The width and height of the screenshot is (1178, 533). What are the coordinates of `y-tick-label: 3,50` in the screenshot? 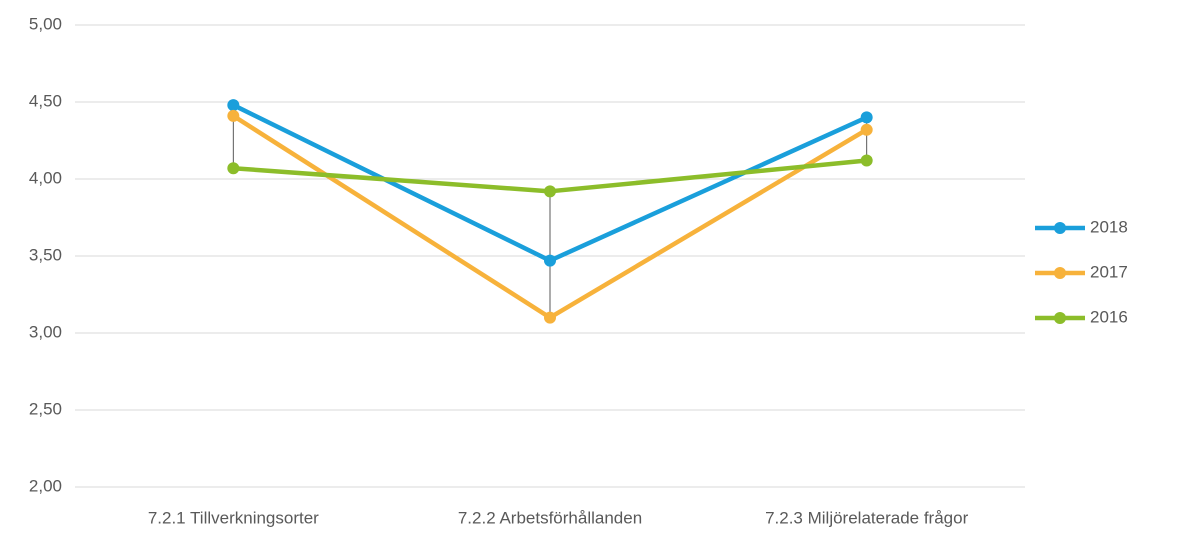 It's located at (45, 254).